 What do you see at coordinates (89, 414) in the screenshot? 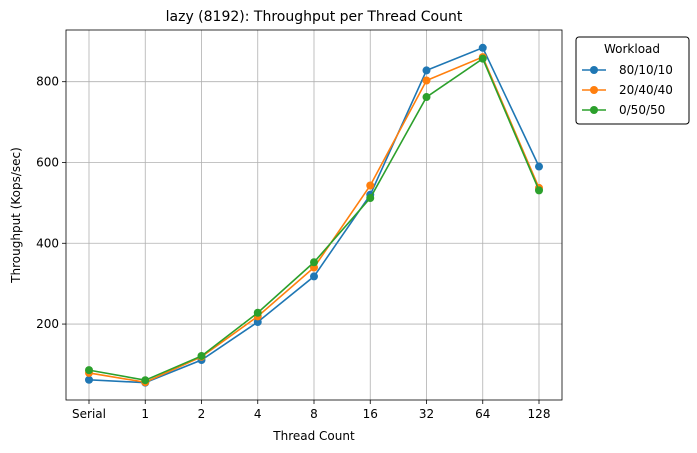
I see `x-tick-label: Serial` at bounding box center [89, 414].